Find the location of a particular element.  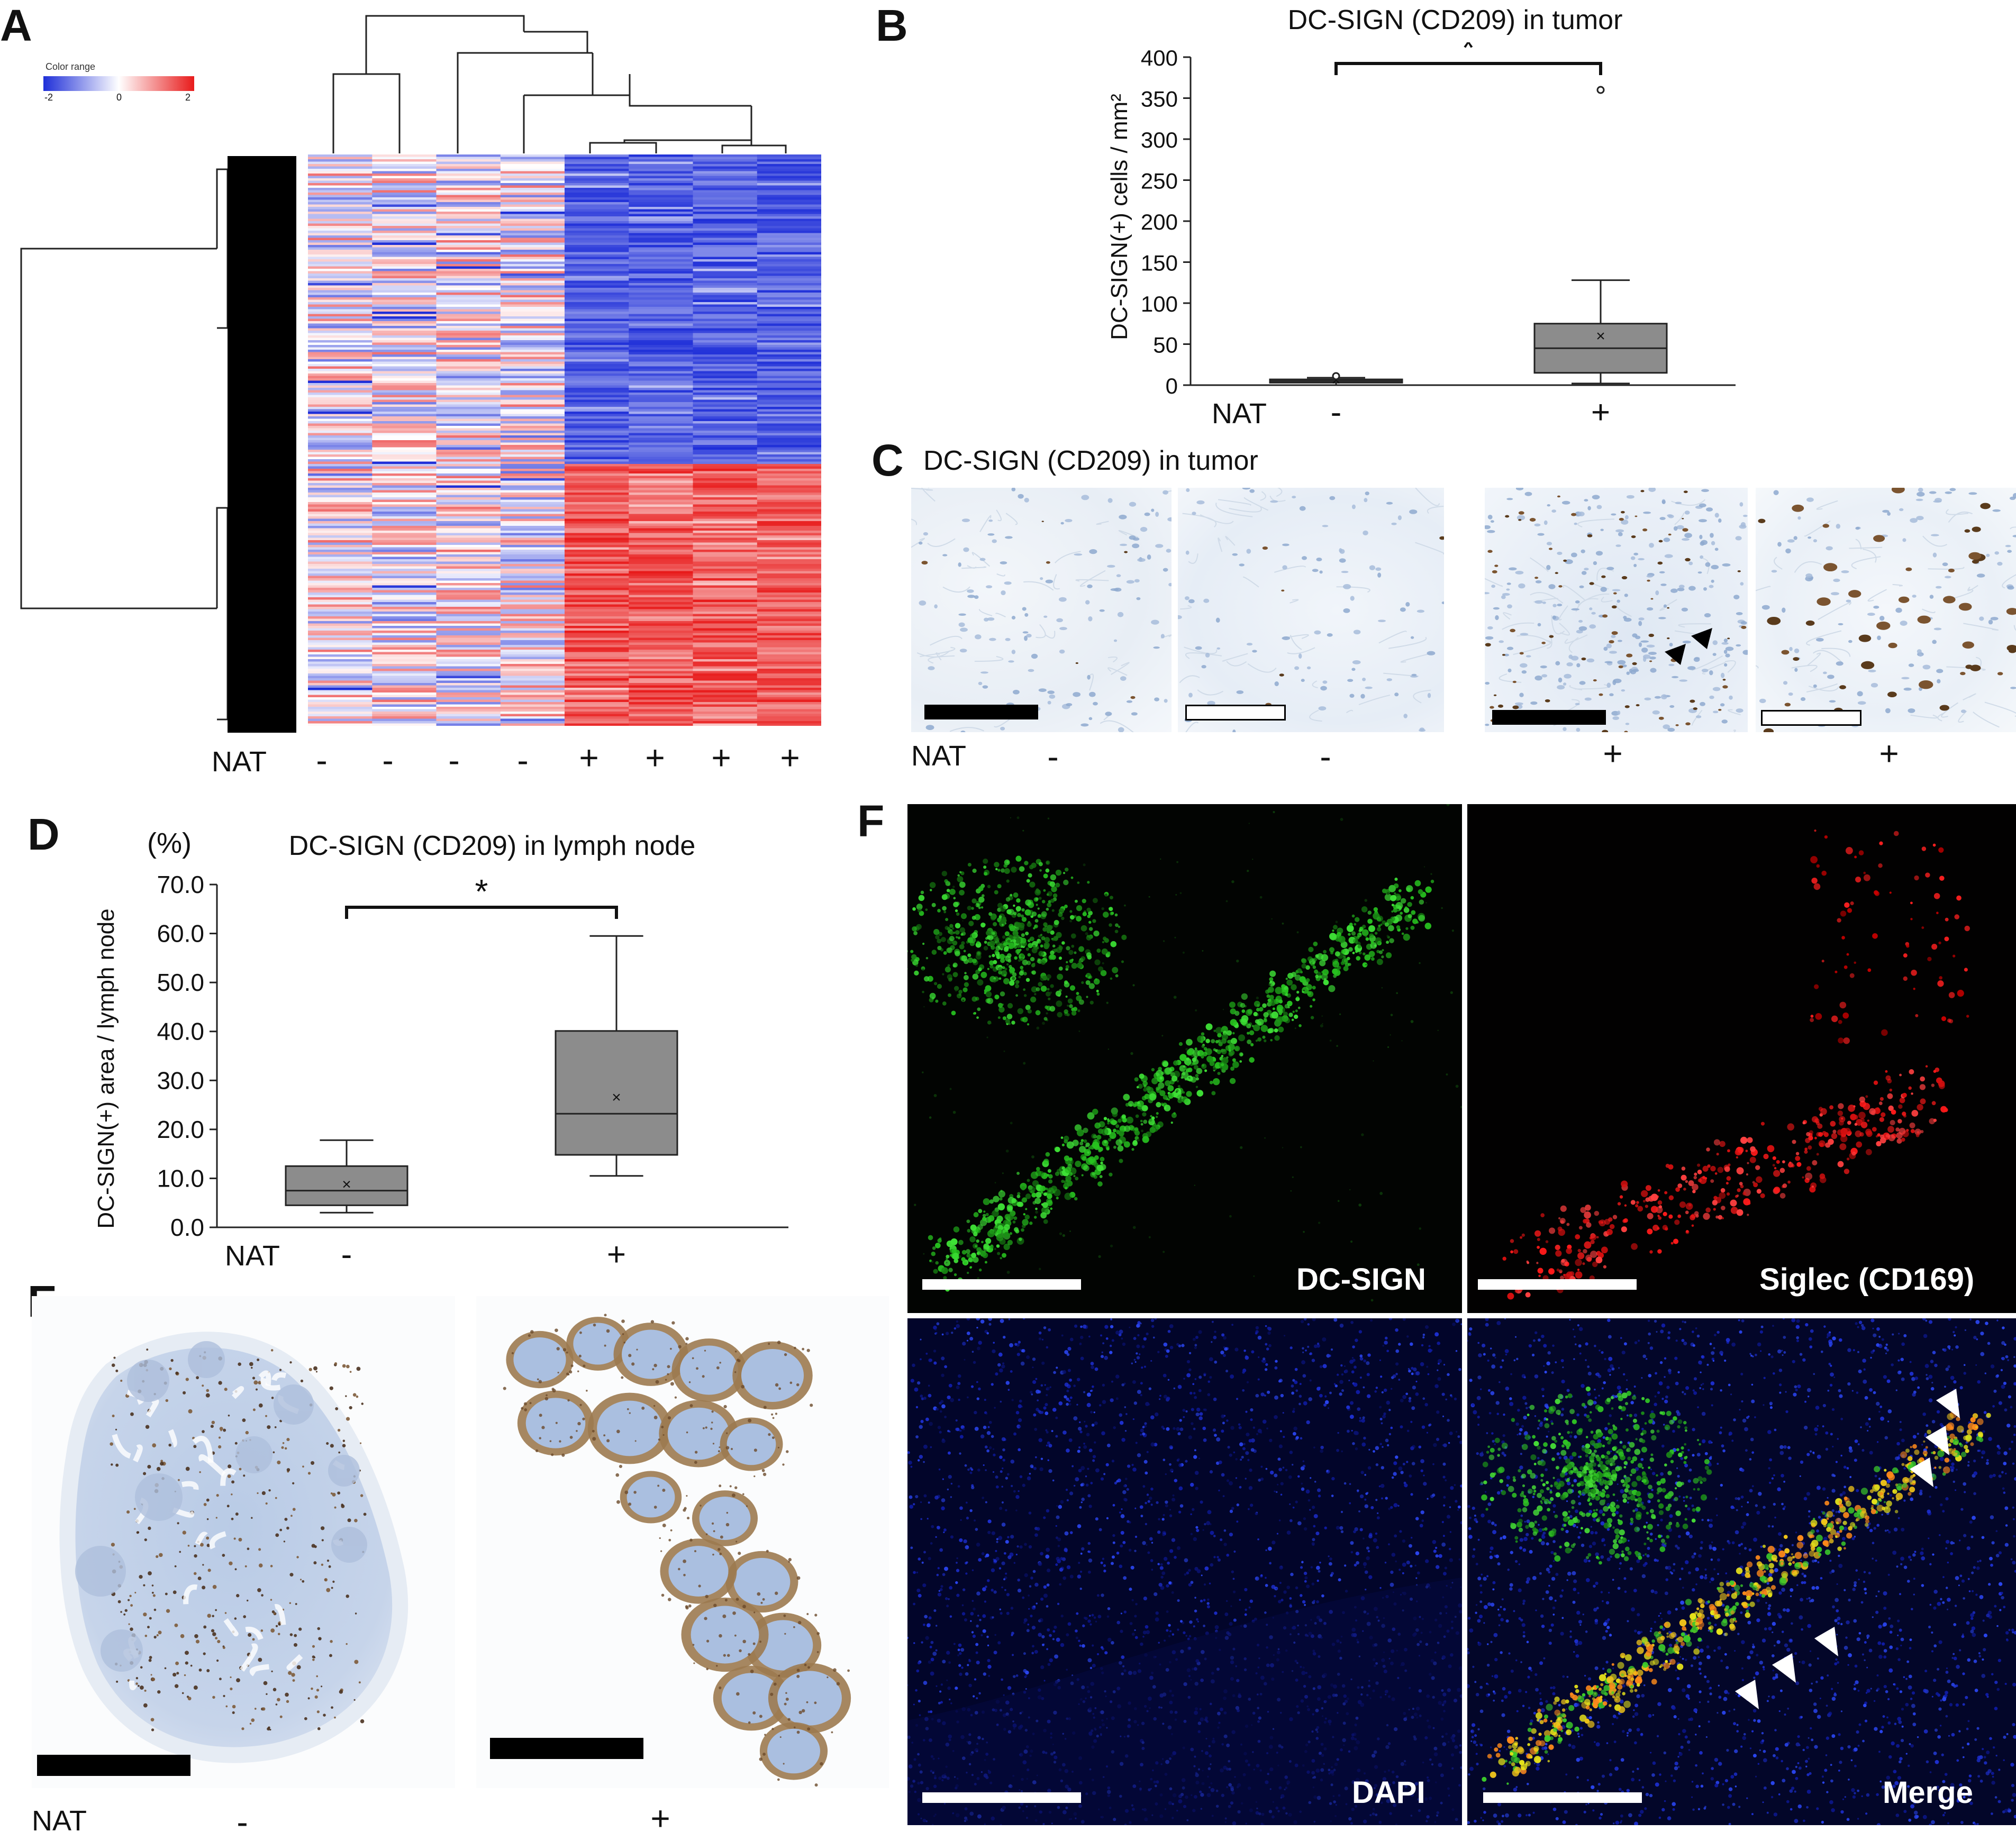

if-dc-sign-label: DC-SIGN is located at coordinates (1361, 1279).